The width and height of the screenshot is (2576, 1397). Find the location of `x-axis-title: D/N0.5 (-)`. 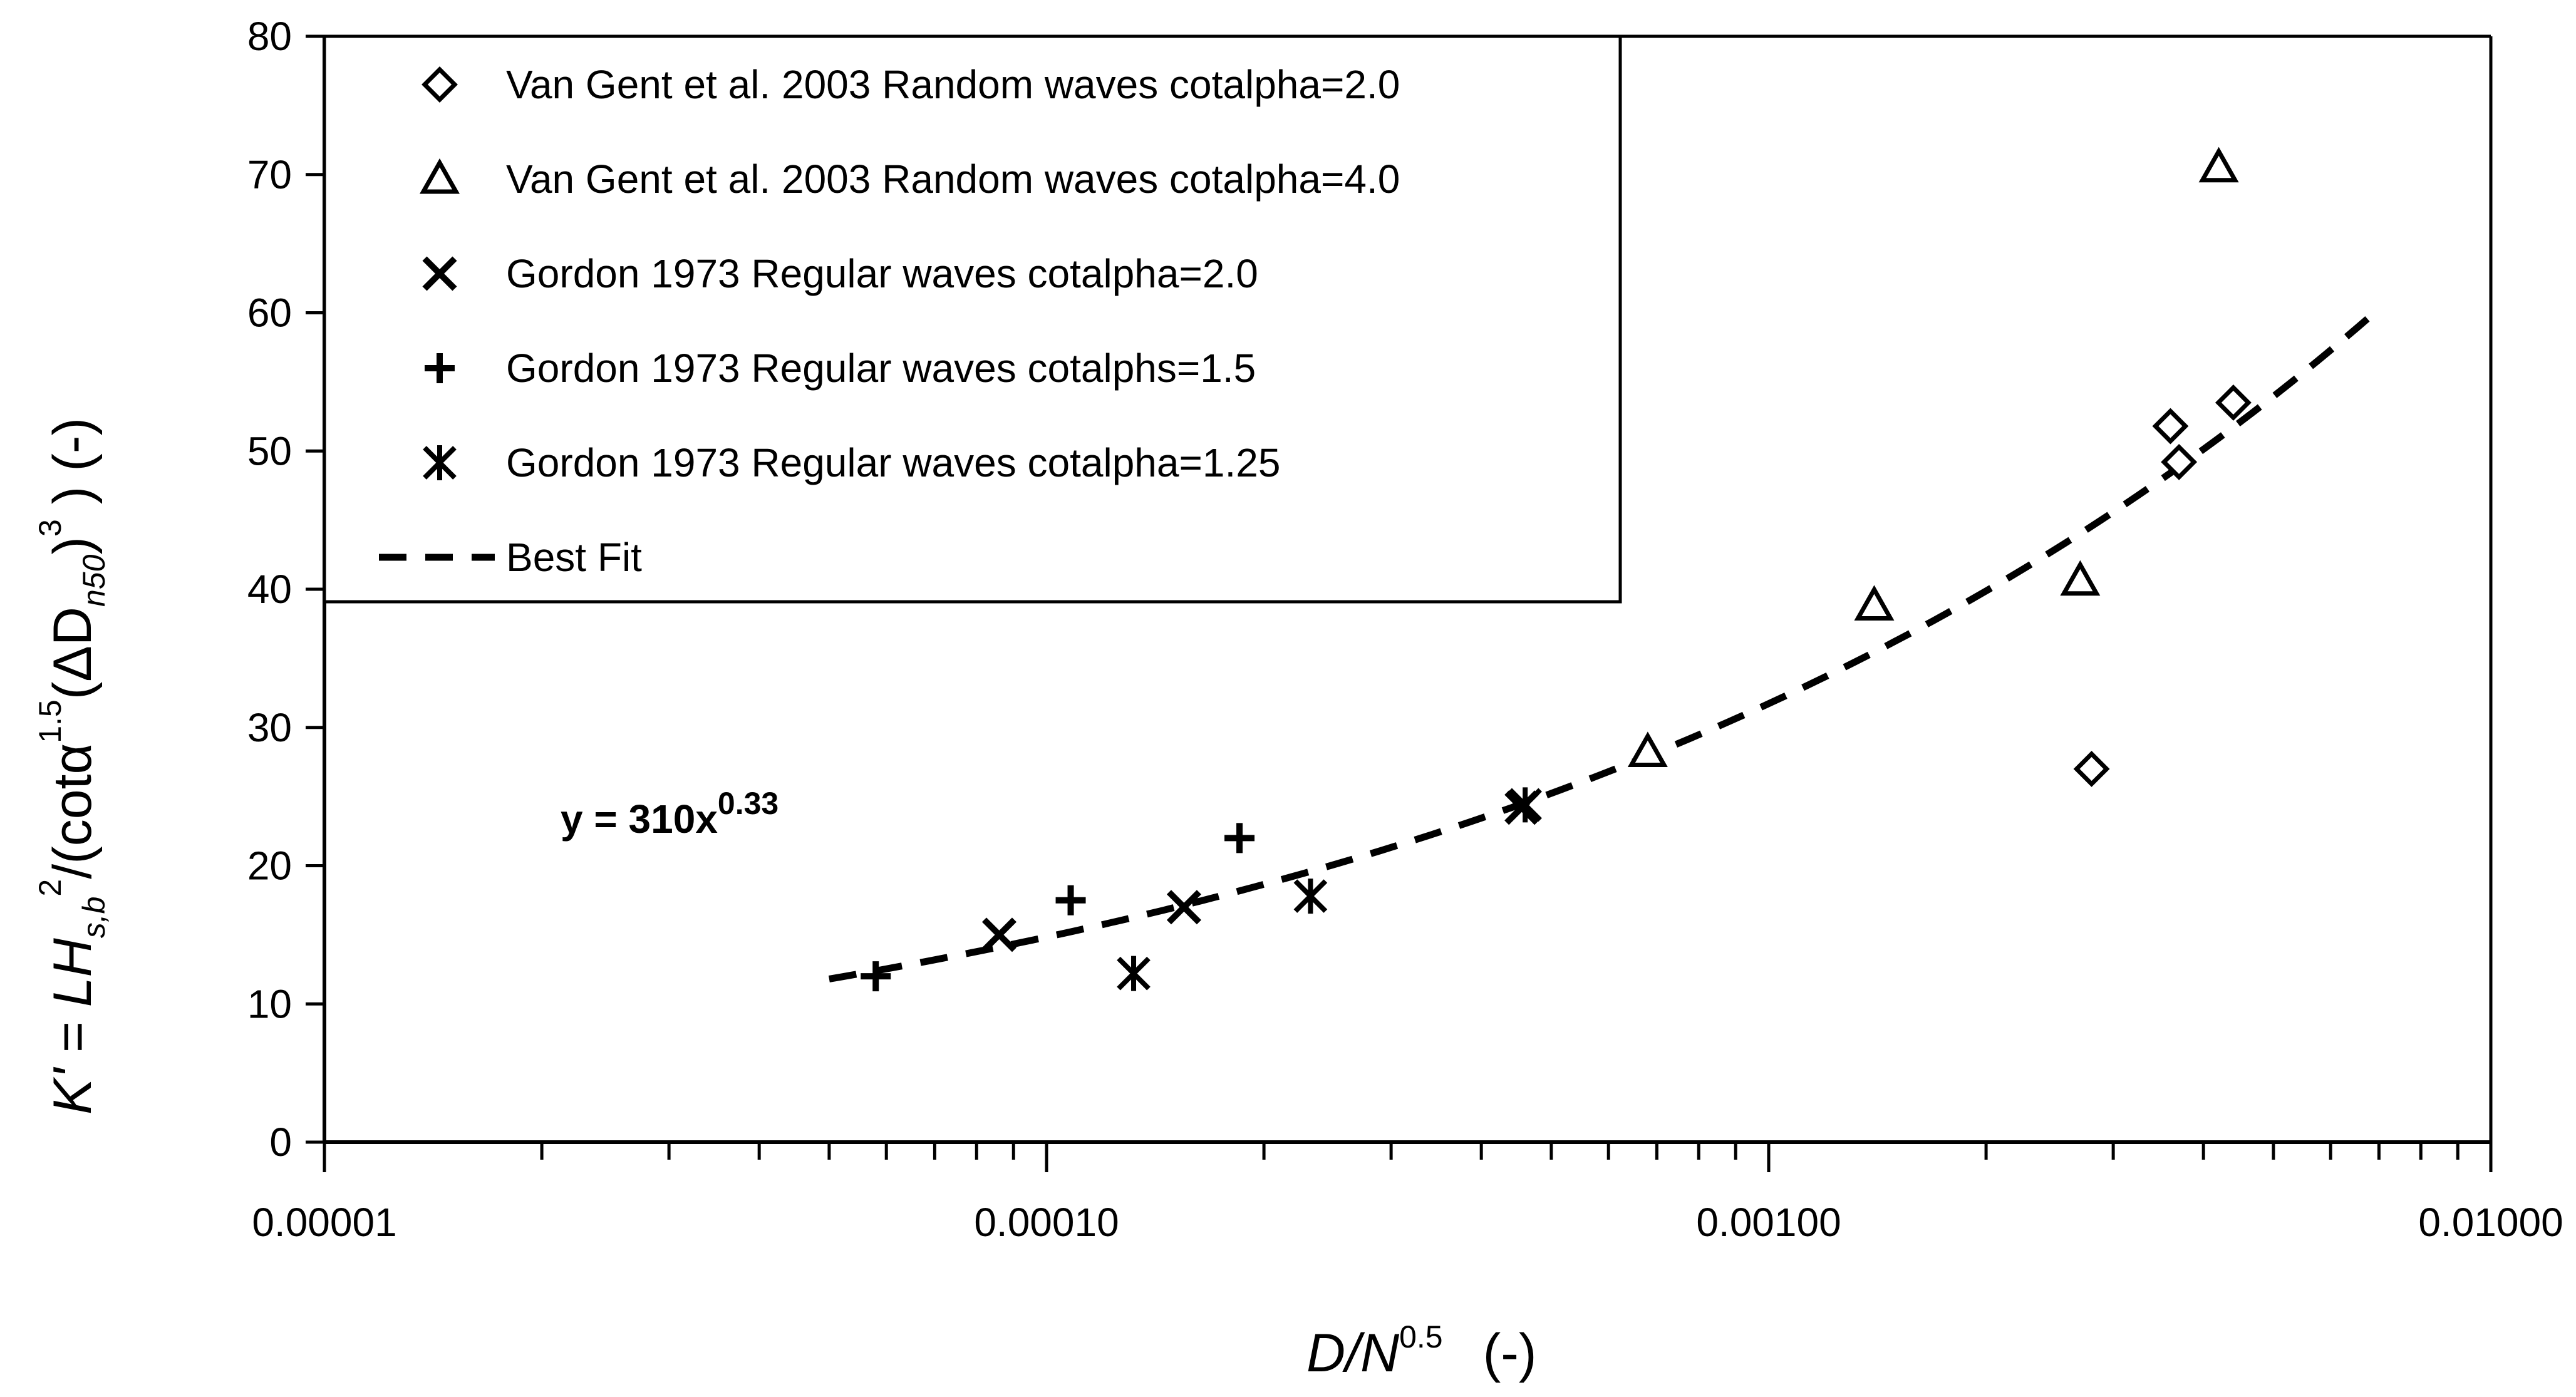

x-axis-title: D/N0.5 (-) is located at coordinates (1421, 1351).